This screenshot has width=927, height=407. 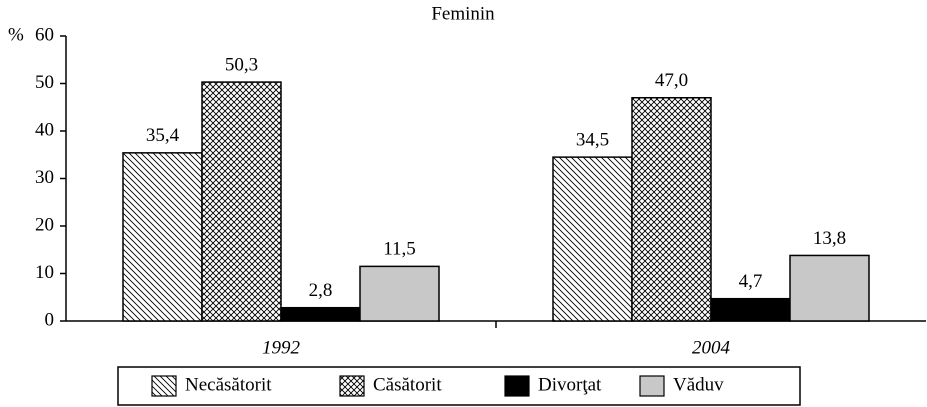 What do you see at coordinates (321, 290) in the screenshot?
I see `value-label: 2,8` at bounding box center [321, 290].